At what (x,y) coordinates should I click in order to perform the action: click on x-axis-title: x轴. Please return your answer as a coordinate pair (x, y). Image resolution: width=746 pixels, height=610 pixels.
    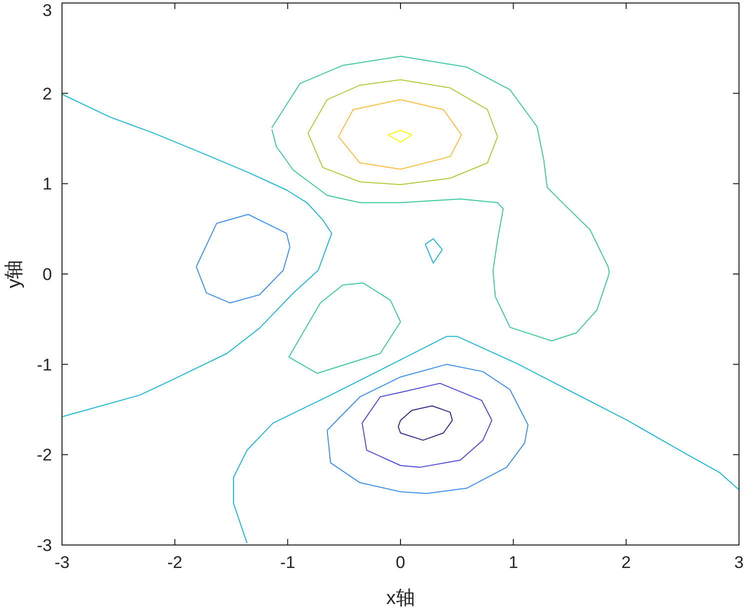
    Looking at the image, I should click on (400, 598).